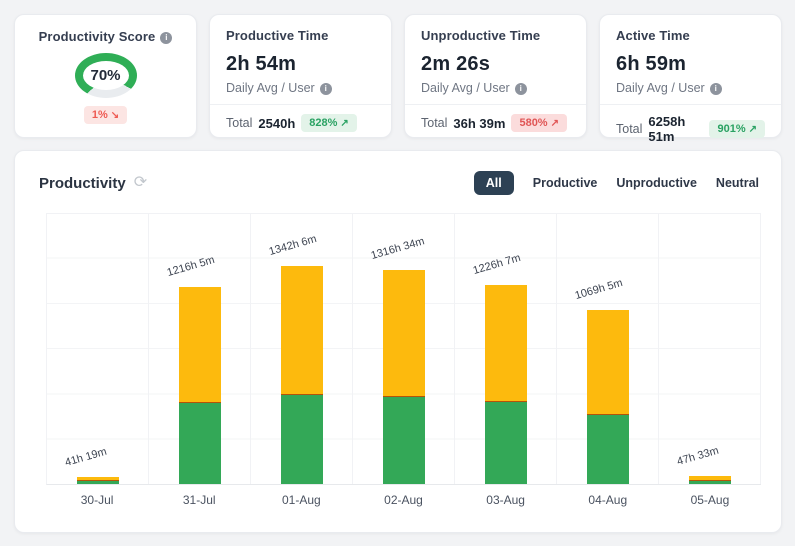 This screenshot has height=546, width=795. Describe the element at coordinates (261, 64) in the screenshot. I see `stat-value: 2h 54m` at that location.